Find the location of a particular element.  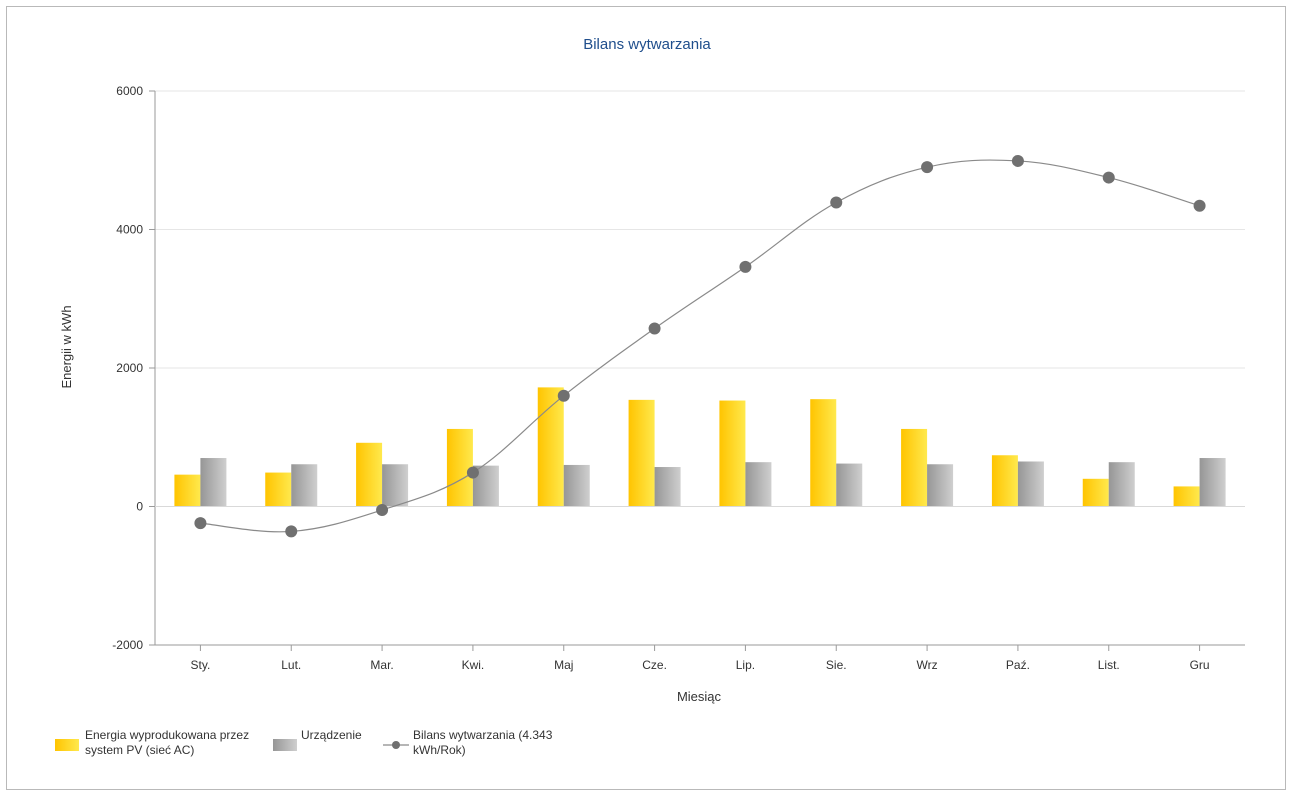

chart-title: Bilans wytwarzania is located at coordinates (647, 44).